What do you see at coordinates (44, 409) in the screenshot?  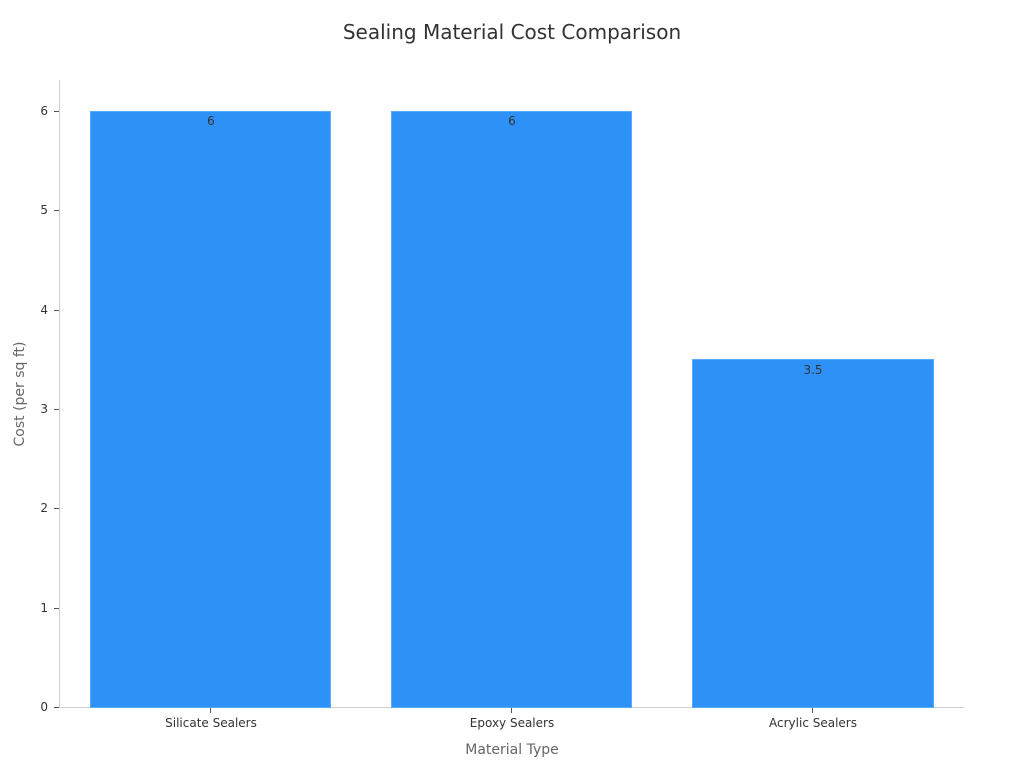 I see `y-tick-label: 3` at bounding box center [44, 409].